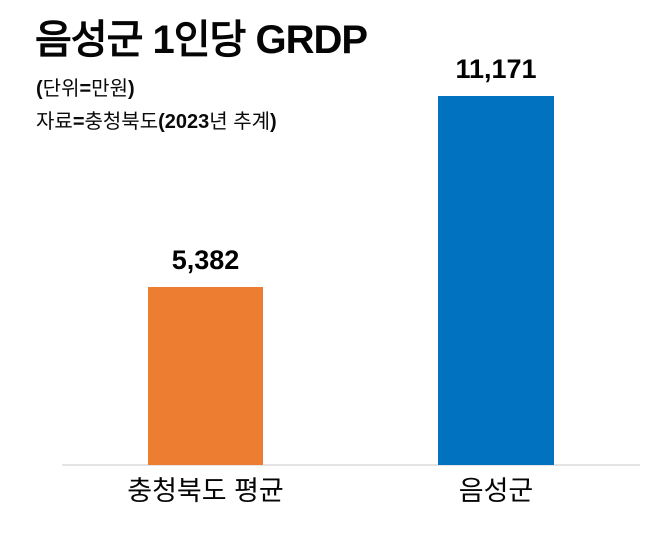  Describe the element at coordinates (54, 122) in the screenshot. I see `note-segment: 자료` at that location.